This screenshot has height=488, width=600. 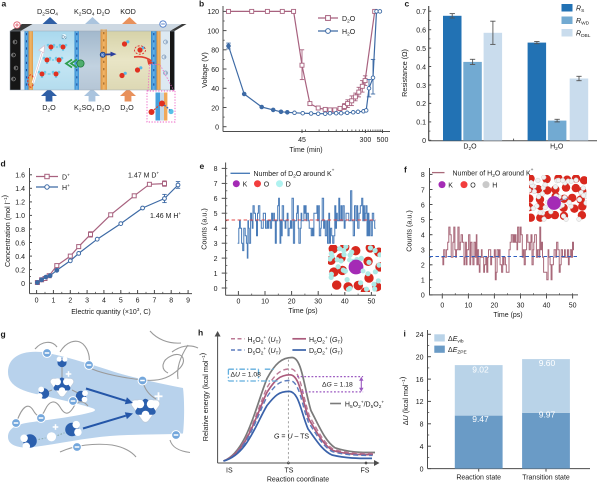 What do you see at coordinates (6, 231) in the screenshot?
I see `svg-text: Concentration (mol l–1)` at bounding box center [6, 231].